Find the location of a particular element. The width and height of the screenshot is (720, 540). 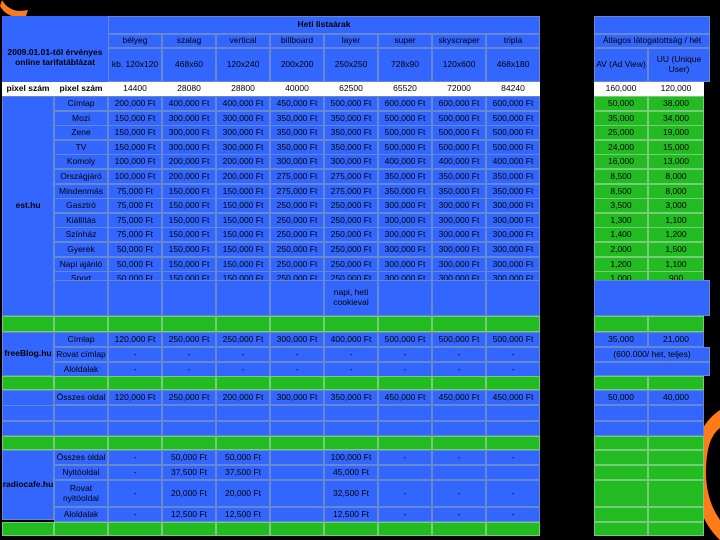

est-uu: 1,100 is located at coordinates (676, 264).